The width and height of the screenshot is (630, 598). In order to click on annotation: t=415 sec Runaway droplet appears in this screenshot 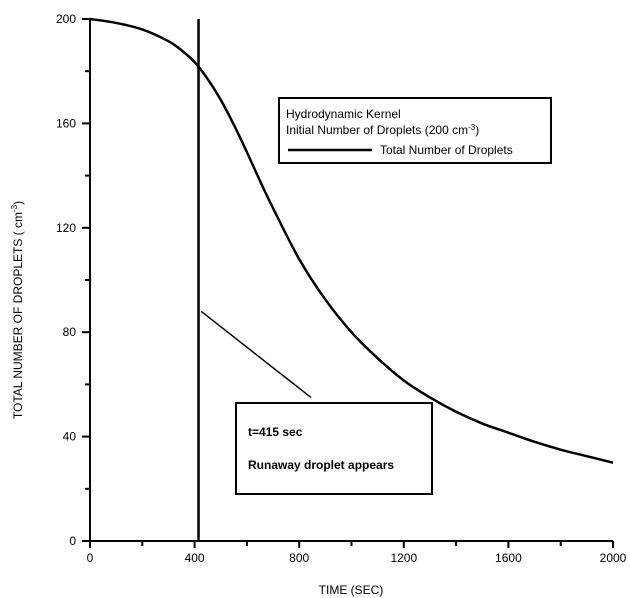, I will do `click(316, 402)`.